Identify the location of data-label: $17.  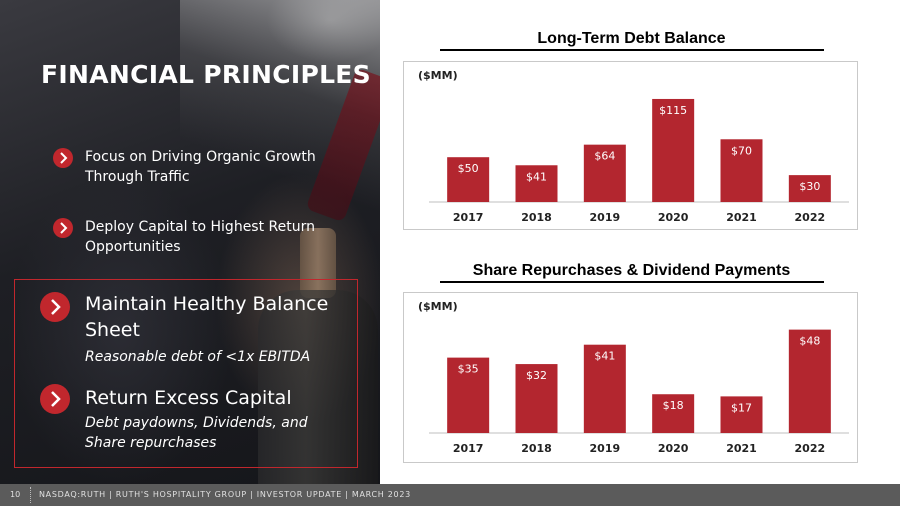
(741, 407).